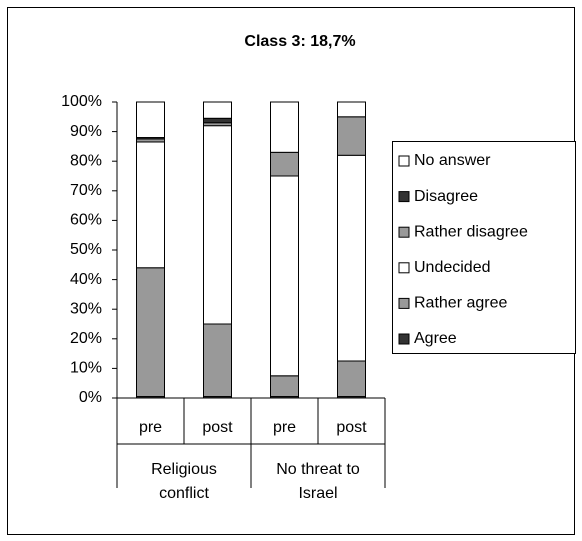 The width and height of the screenshot is (582, 541). What do you see at coordinates (86, 308) in the screenshot?
I see `y-tick-label: 30%` at bounding box center [86, 308].